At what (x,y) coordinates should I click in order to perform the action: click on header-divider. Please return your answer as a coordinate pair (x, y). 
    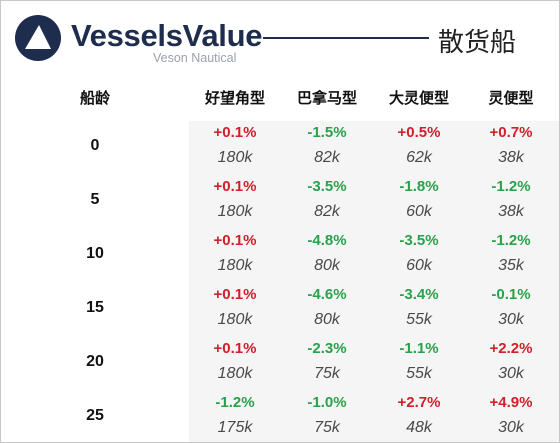
    Looking at the image, I should click on (346, 38).